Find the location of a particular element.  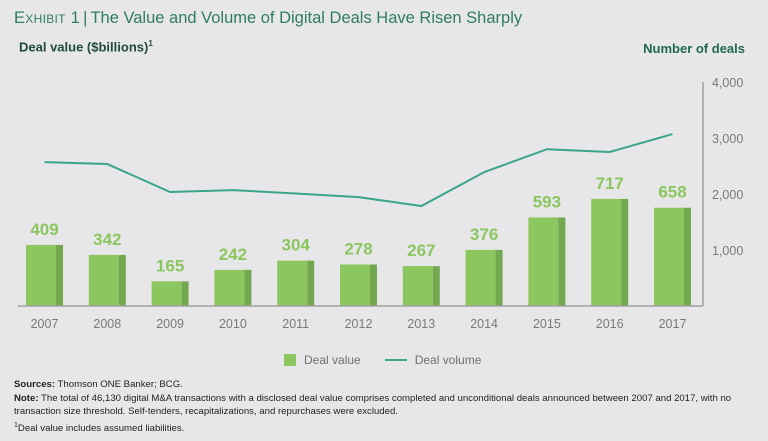

bar-side-2007 is located at coordinates (59, 275).